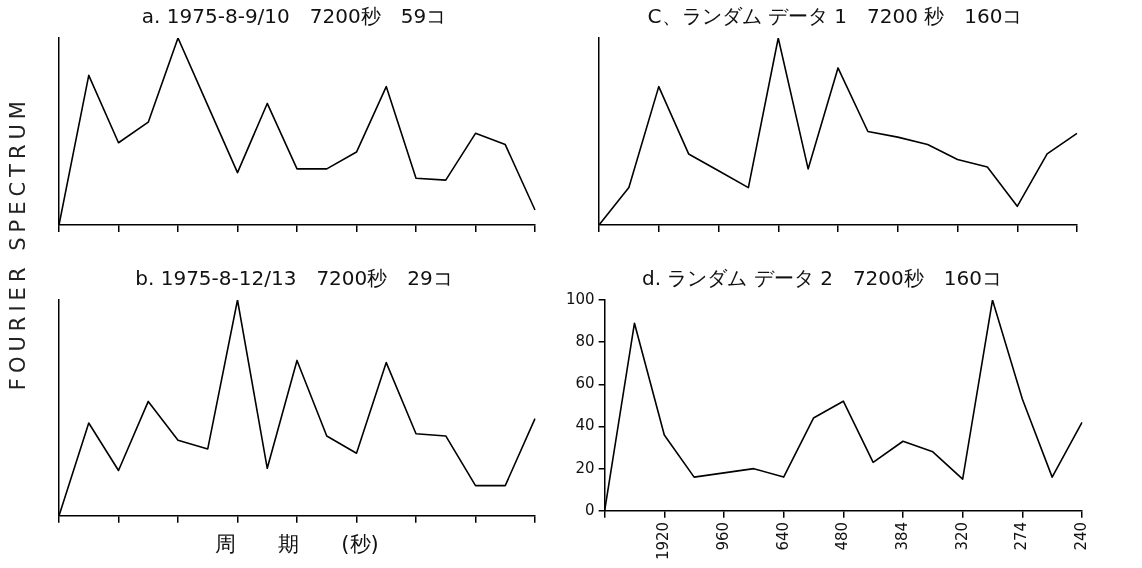 The image size is (1142, 568). I want to click on y-tick-label: 100, so click(580, 298).